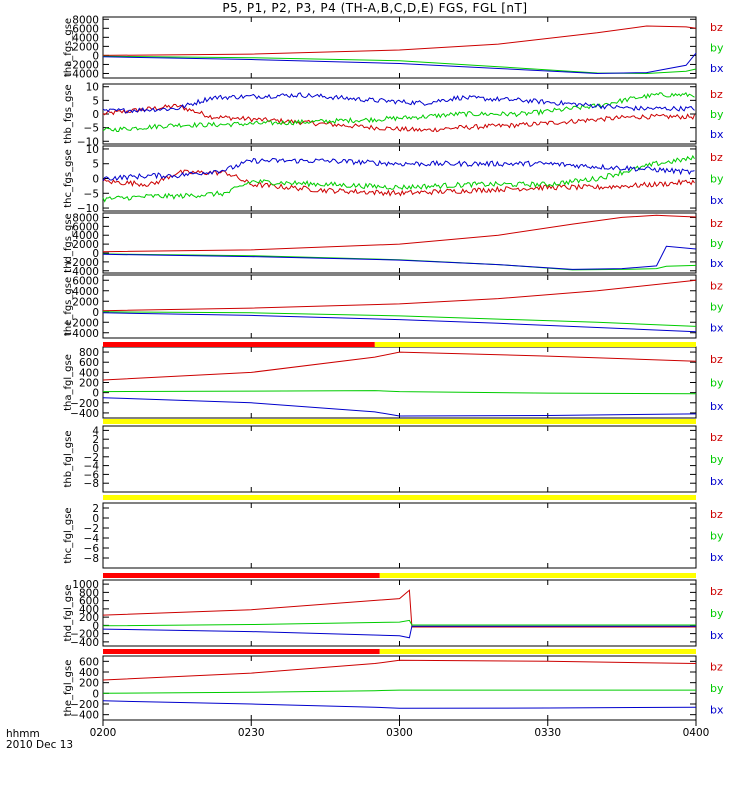  I want to click on y-tick-label: 5, so click(95, 101).